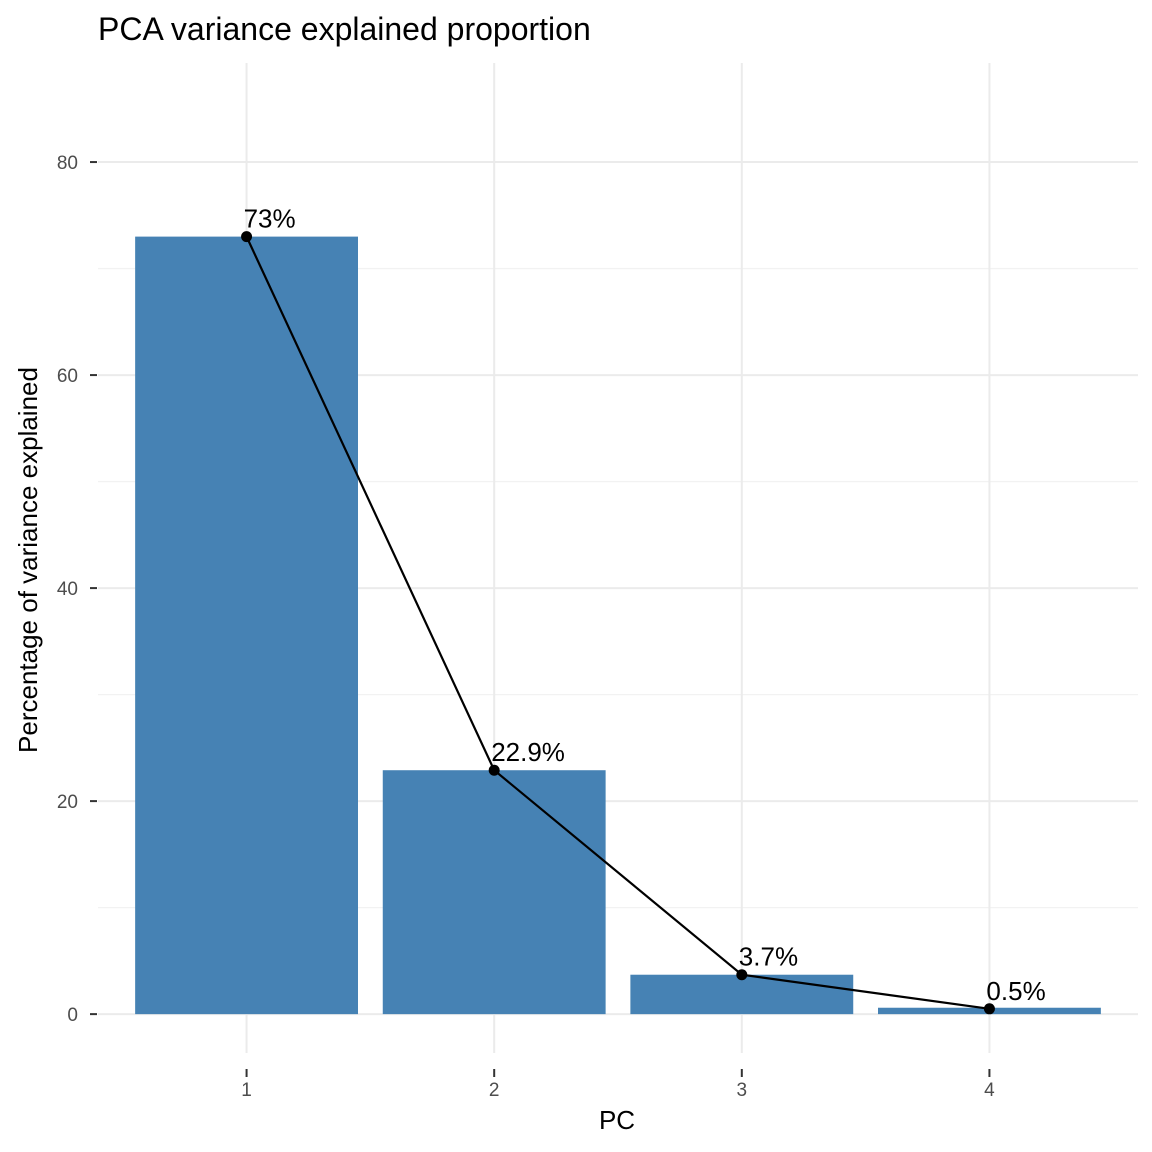  Describe the element at coordinates (67, 163) in the screenshot. I see `y-tick-label: 80` at that location.